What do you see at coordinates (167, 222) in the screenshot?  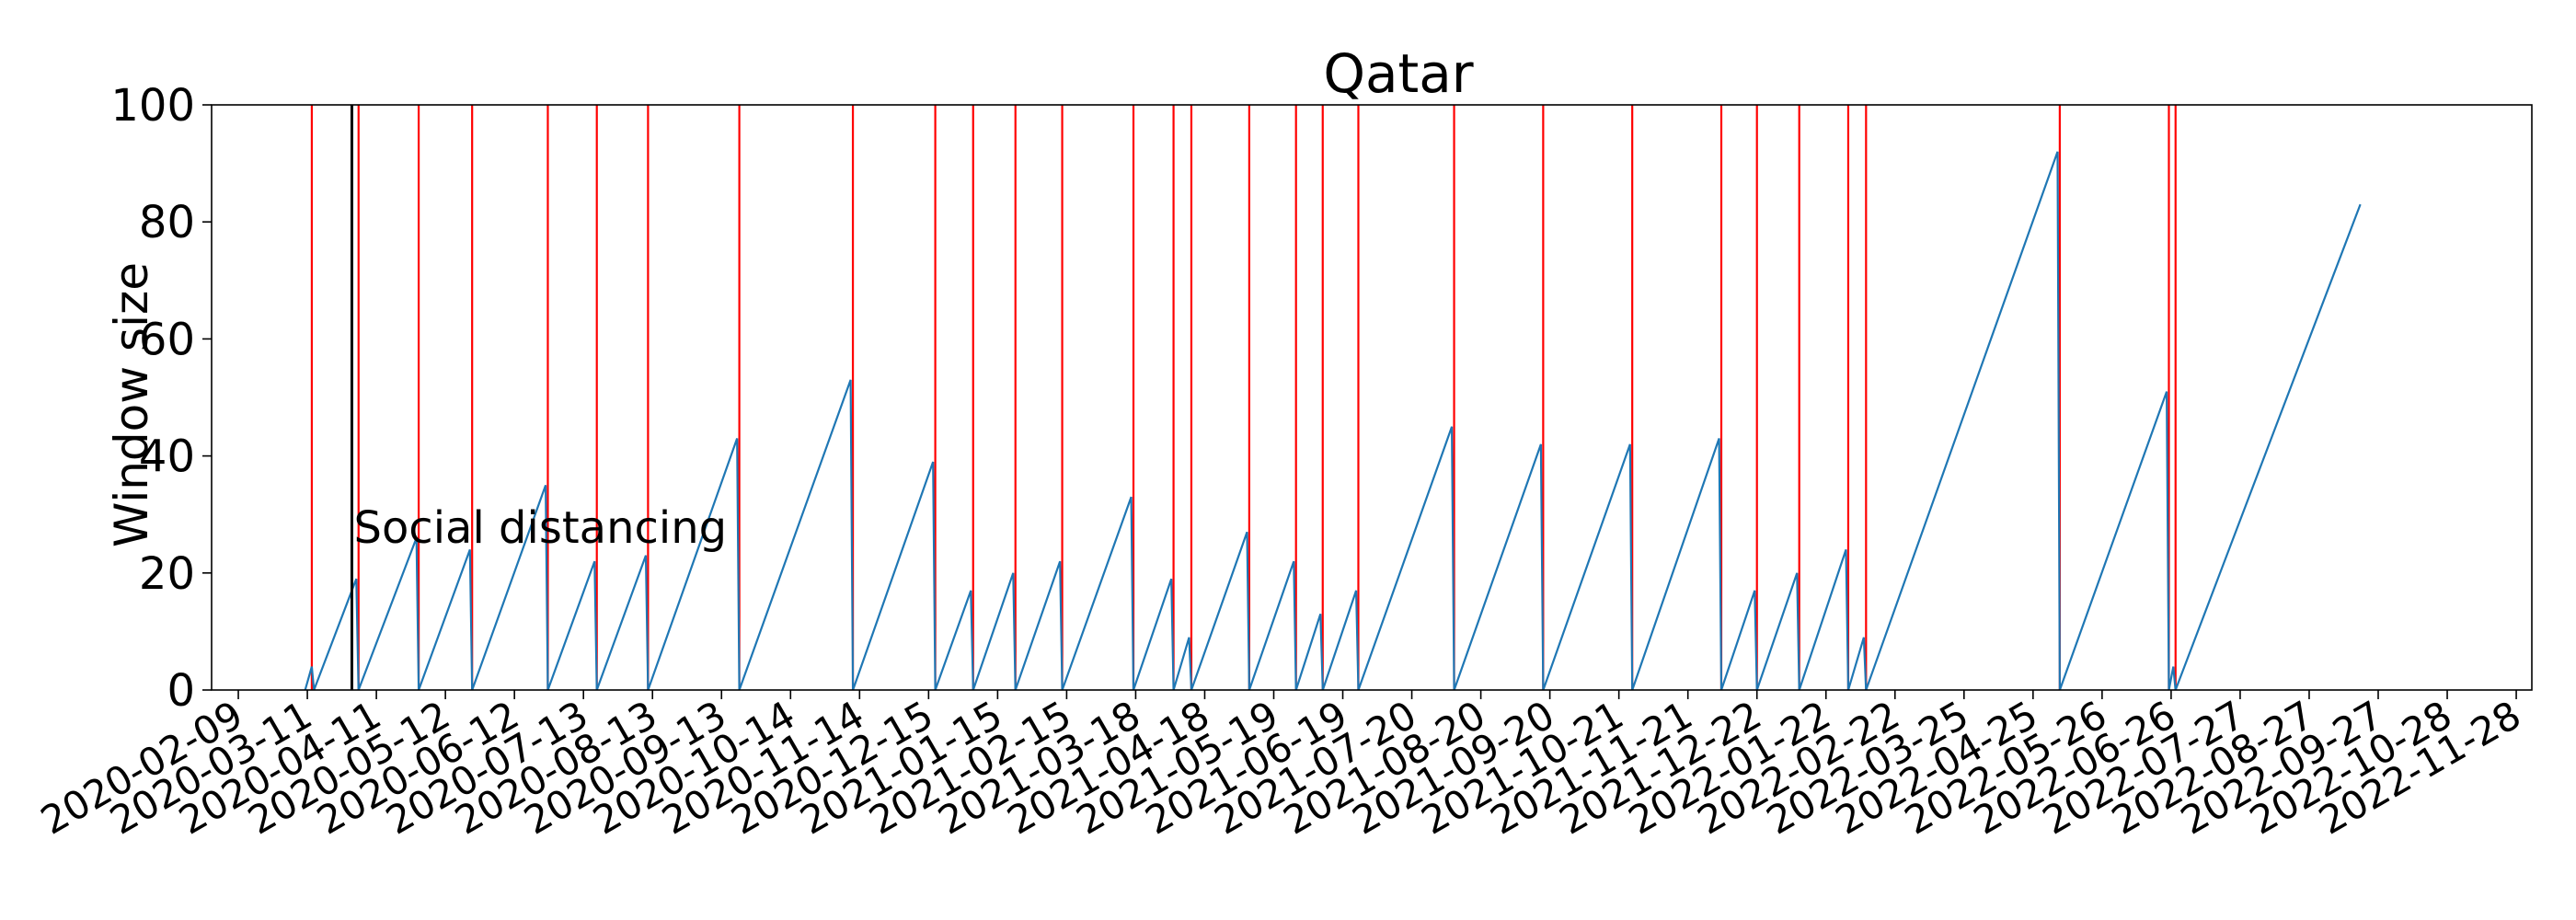 I see `y-tick-label-4: 80` at bounding box center [167, 222].